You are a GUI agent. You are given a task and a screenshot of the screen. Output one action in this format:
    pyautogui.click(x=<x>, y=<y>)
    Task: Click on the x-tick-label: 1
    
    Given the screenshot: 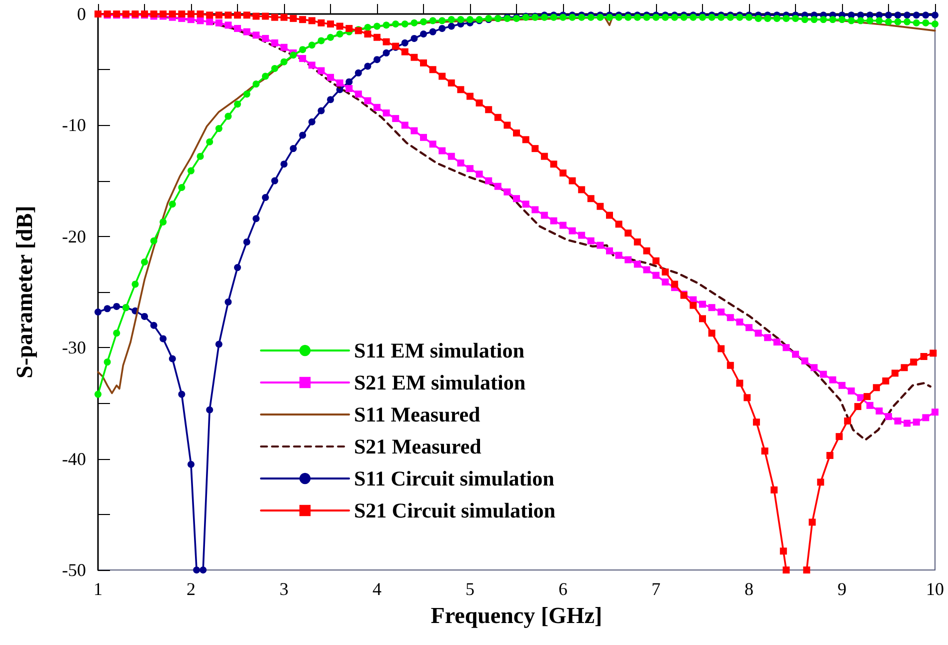 What is the action you would take?
    pyautogui.click(x=98, y=589)
    